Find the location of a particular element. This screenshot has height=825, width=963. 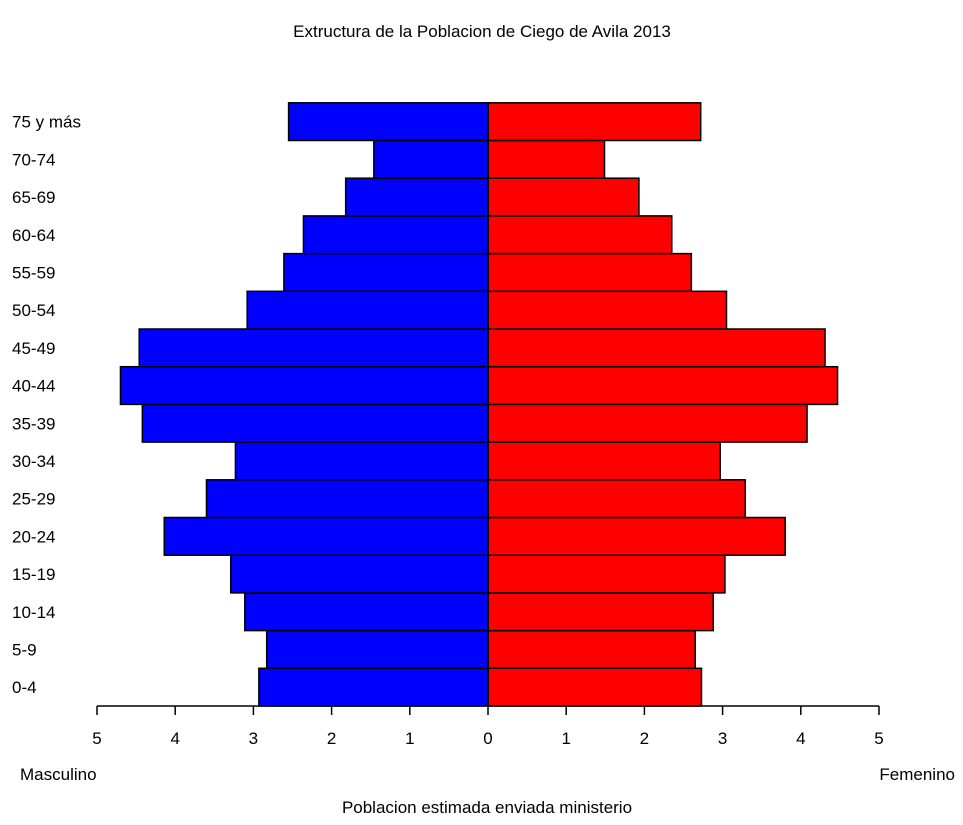

bar-femenino-75-y-m-s is located at coordinates (594, 122).